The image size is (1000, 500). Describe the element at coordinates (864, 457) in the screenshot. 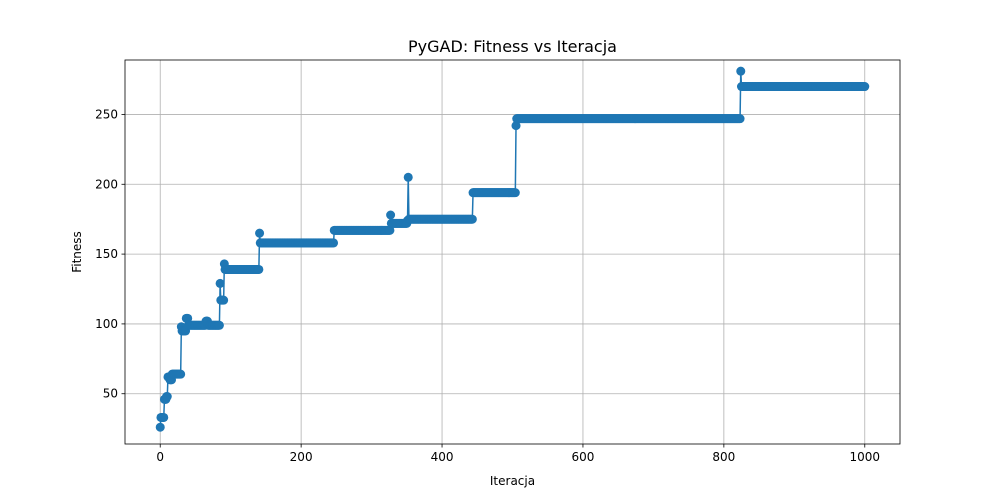

I see `x-tick-label: 1000` at that location.